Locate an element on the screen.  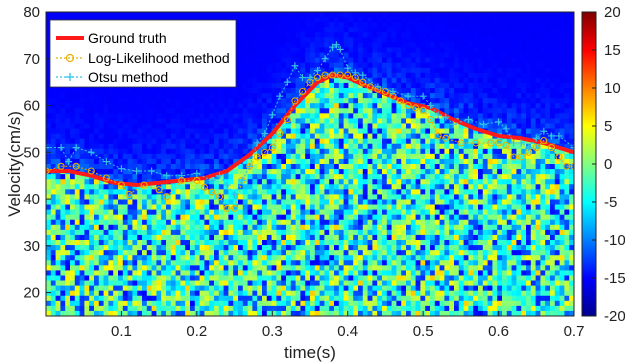
y-tick-label: 50 is located at coordinates (31, 152).